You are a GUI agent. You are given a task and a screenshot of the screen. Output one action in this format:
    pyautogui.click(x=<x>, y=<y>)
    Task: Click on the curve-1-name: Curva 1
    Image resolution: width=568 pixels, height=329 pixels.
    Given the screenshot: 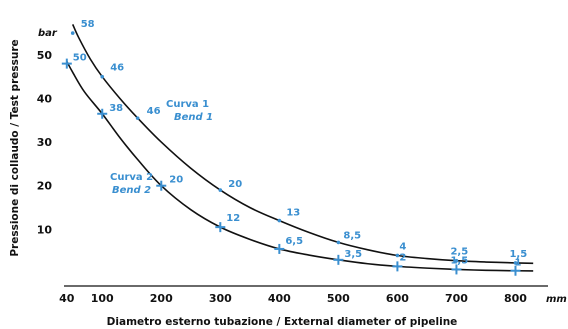 What is the action you would take?
    pyautogui.click(x=187, y=104)
    